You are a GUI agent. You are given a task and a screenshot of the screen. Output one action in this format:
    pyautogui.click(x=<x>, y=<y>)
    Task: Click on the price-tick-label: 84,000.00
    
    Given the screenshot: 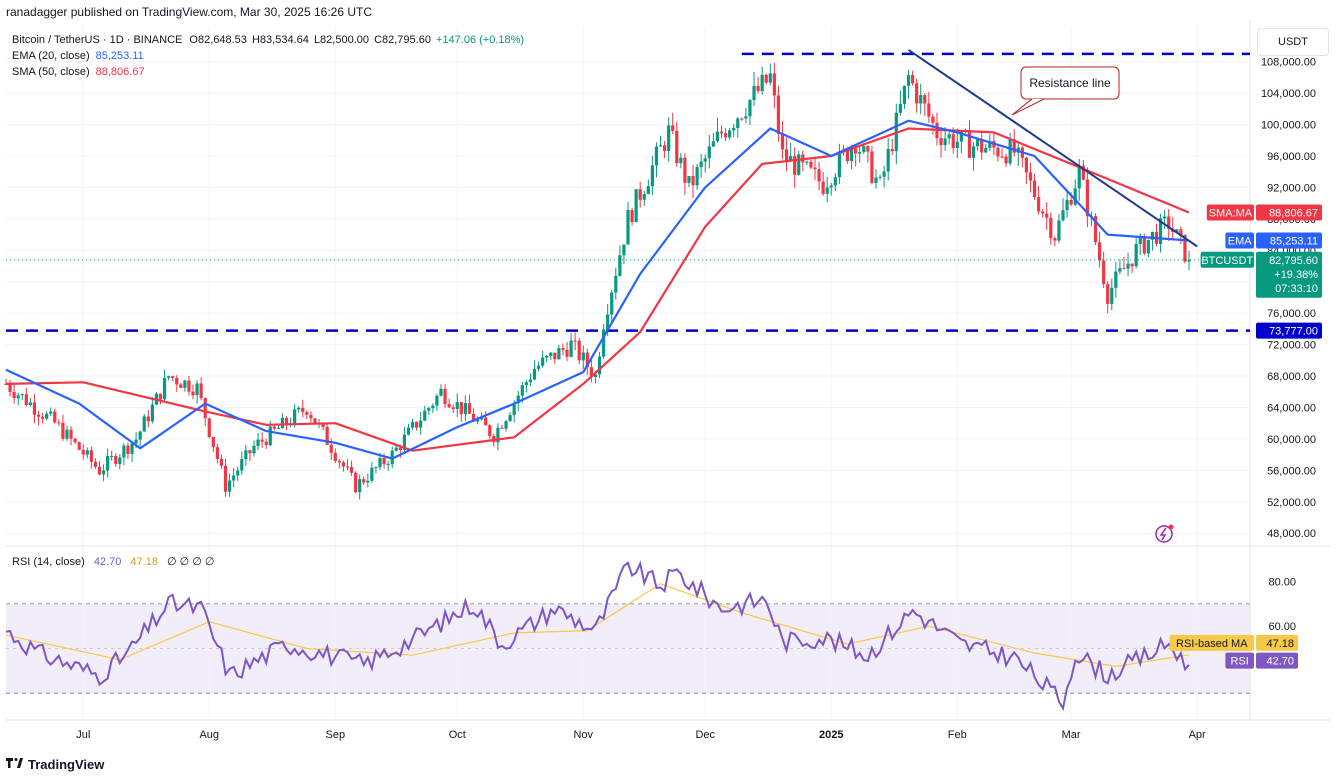 What is the action you would take?
    pyautogui.click(x=1291, y=251)
    